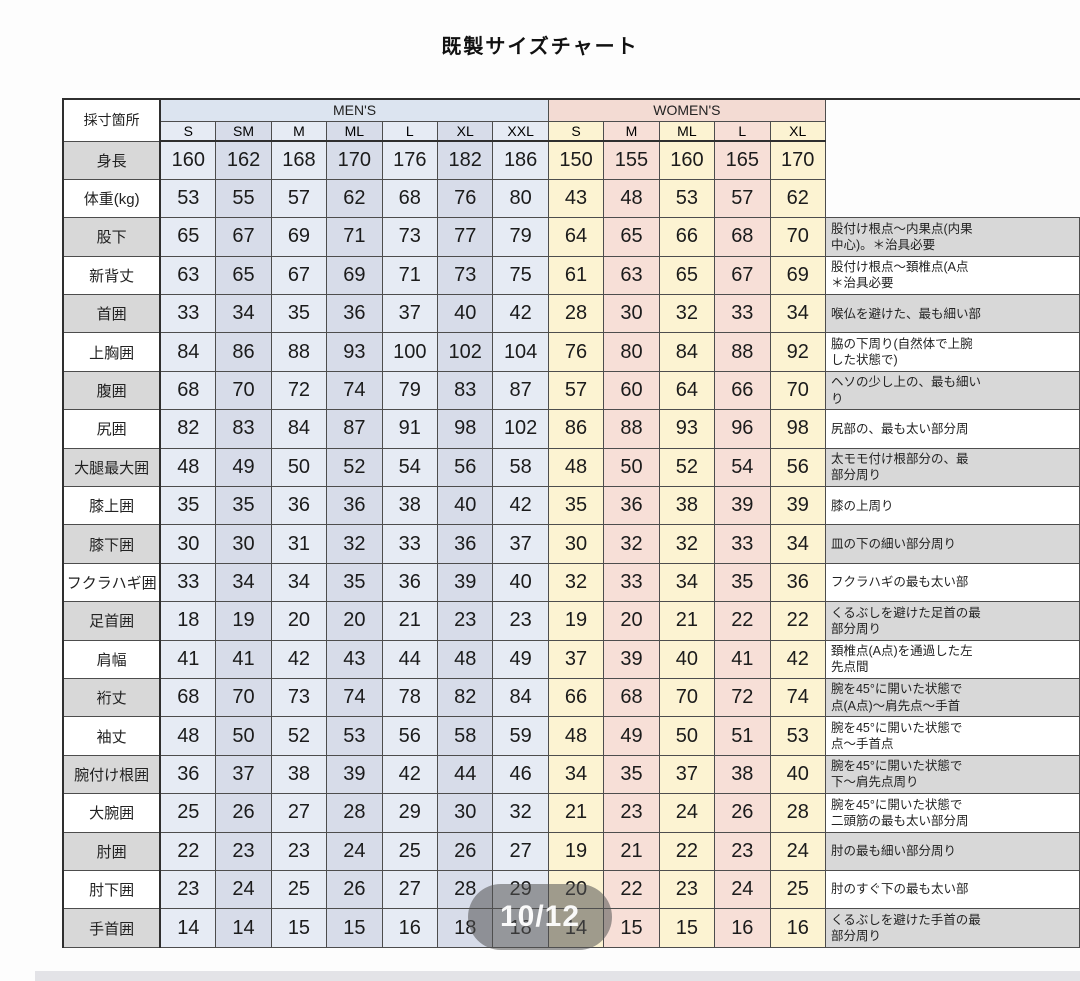 The image size is (1080, 981). Describe the element at coordinates (576, 275) in the screenshot. I see `women-value-cell: 61` at that location.